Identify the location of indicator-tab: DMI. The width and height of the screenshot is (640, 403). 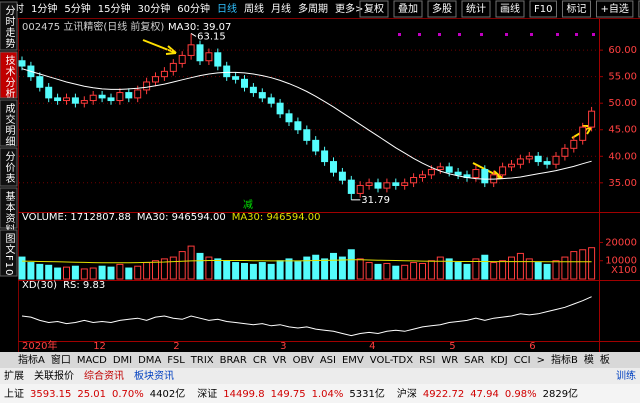
(122, 360).